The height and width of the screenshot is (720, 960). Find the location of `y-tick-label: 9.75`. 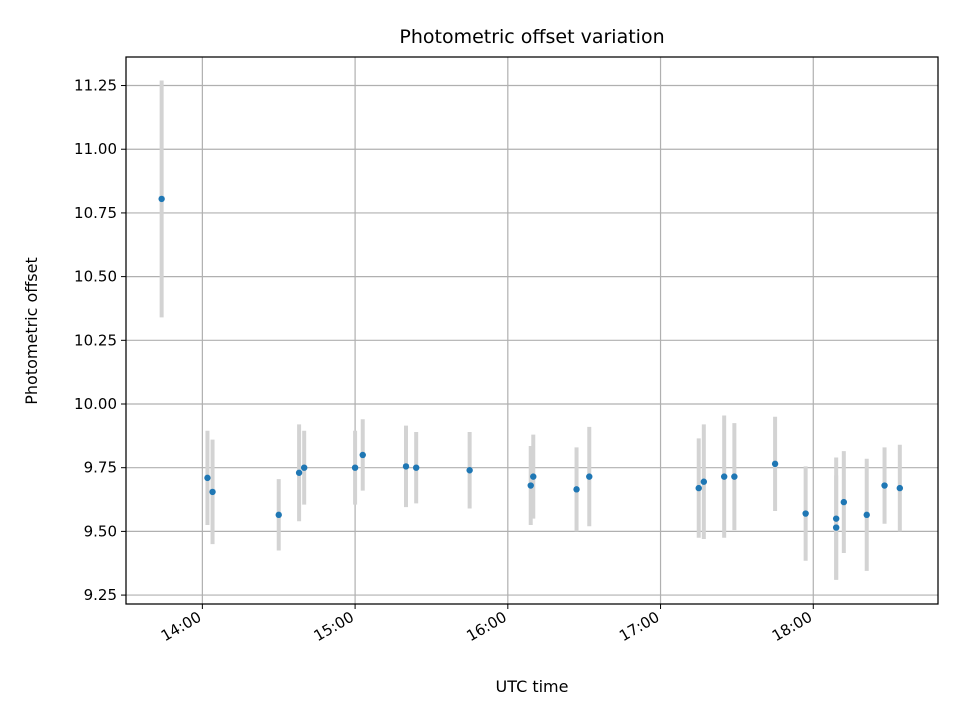

y-tick-label: 9.75 is located at coordinates (100, 468).